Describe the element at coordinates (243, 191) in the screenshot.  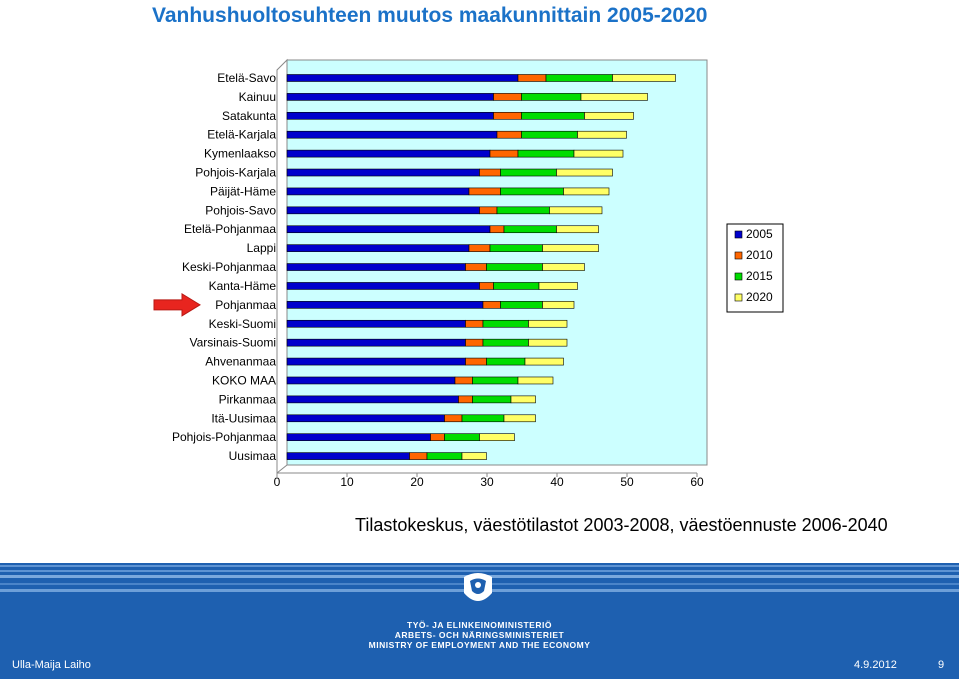
I see `category-label: Päijät-Häme` at that location.